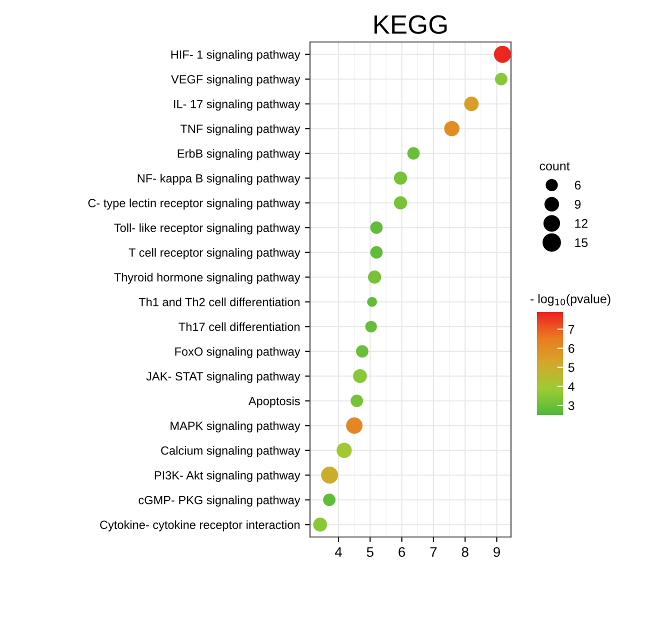 The width and height of the screenshot is (647, 634). I want to click on y-tick-label: Cytokine- cytokine receptor interaction, so click(200, 526).